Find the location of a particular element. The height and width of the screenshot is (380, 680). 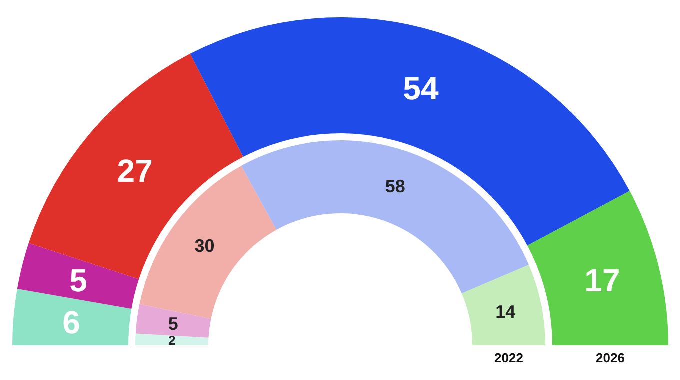

data-label: 27 is located at coordinates (135, 170).